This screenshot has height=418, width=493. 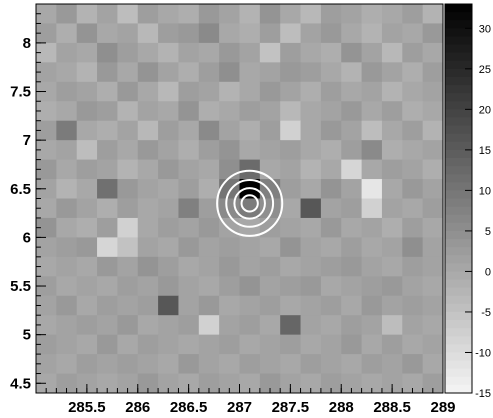 What do you see at coordinates (486, 313) in the screenshot?
I see `colorbar-tick-label: -5` at bounding box center [486, 313].